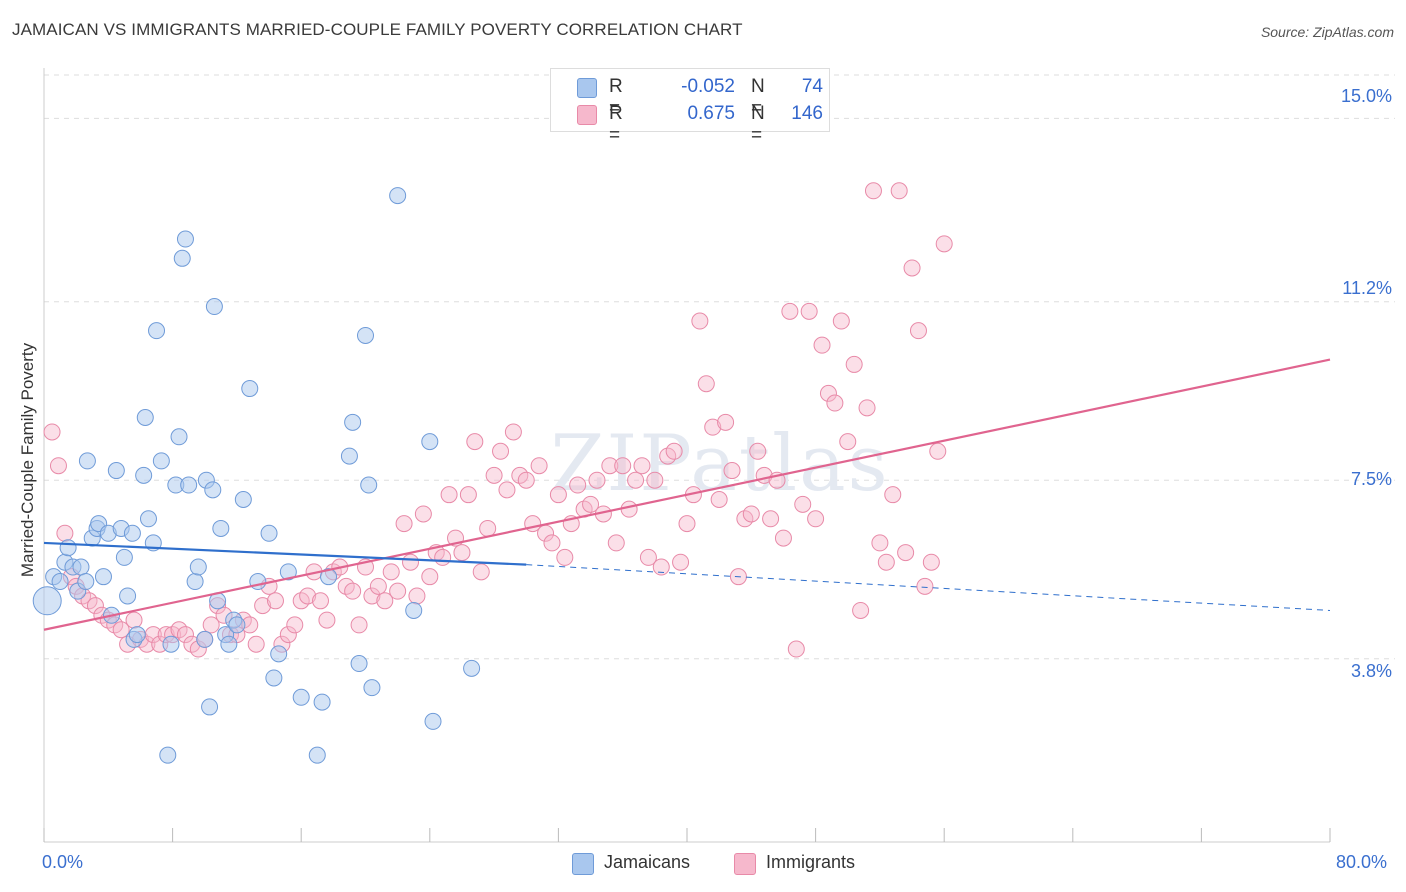 Image resolution: width=1406 pixels, height=892 pixels. What do you see at coordinates (616, 97) in the screenshot?
I see `legend-r-label: R =` at bounding box center [616, 97].